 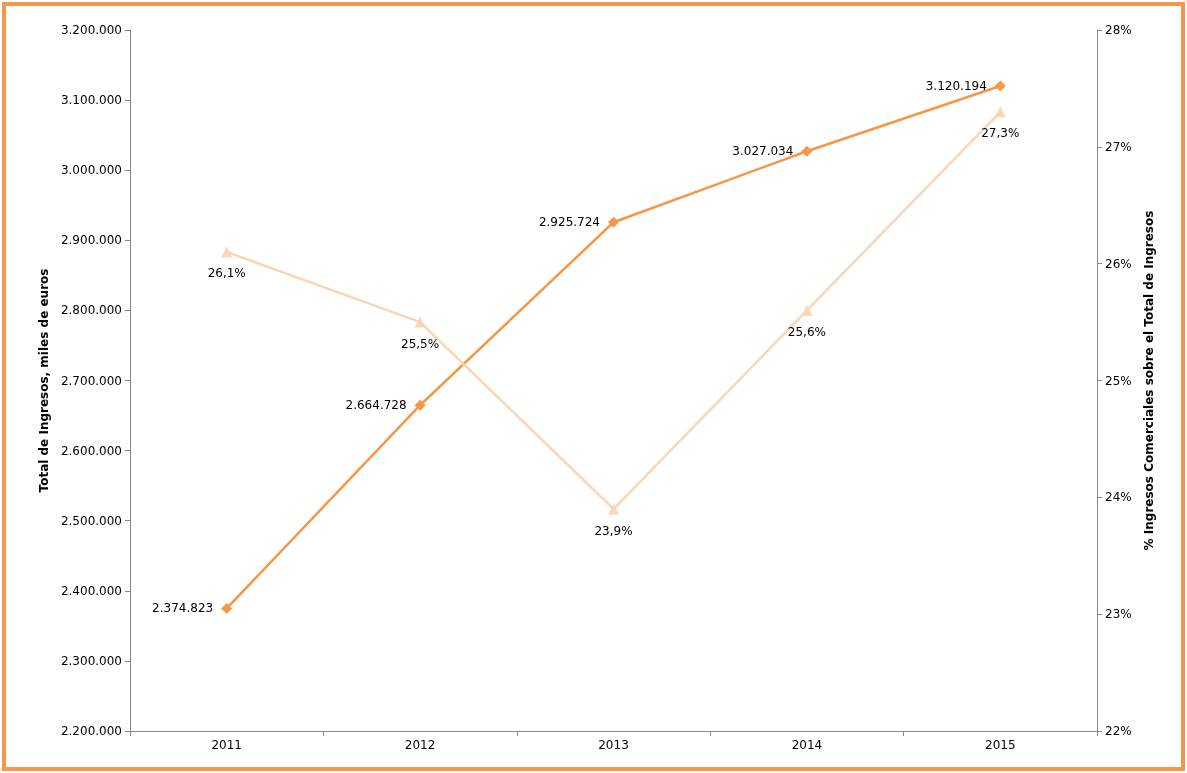 I want to click on x-tick-label: 2015, so click(x=1000, y=745).